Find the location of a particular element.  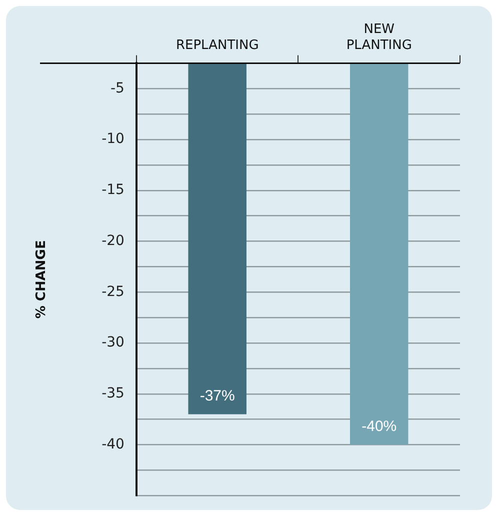

y-tick-label: -20 is located at coordinates (113, 240).